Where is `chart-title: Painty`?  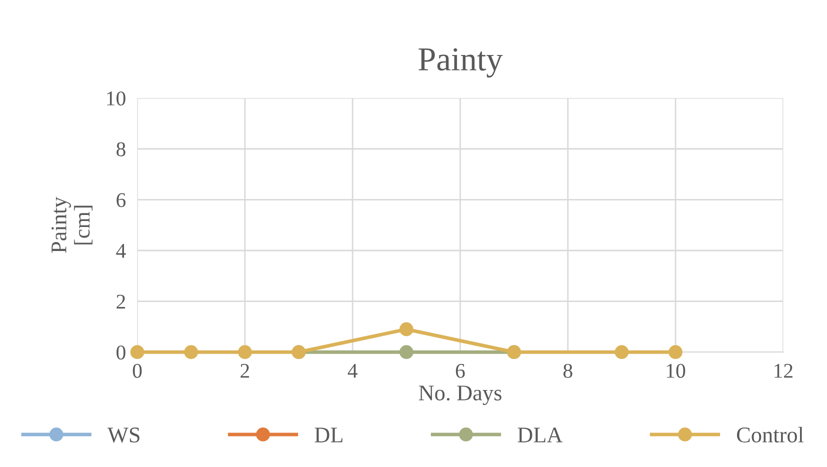
chart-title: Painty is located at coordinates (460, 63).